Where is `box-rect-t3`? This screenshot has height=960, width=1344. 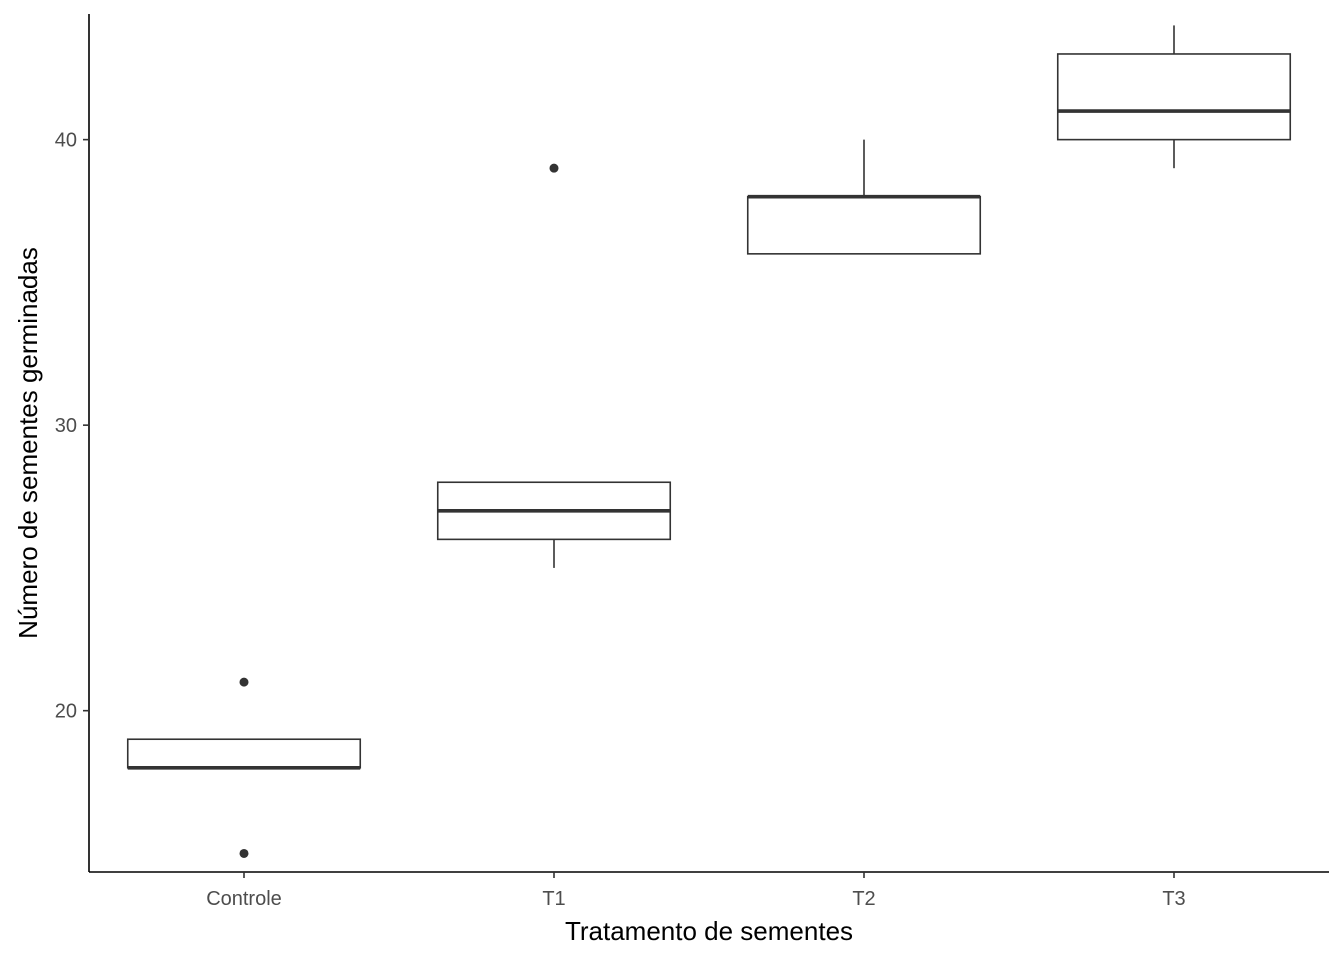
box-rect-t3 is located at coordinates (1174, 97).